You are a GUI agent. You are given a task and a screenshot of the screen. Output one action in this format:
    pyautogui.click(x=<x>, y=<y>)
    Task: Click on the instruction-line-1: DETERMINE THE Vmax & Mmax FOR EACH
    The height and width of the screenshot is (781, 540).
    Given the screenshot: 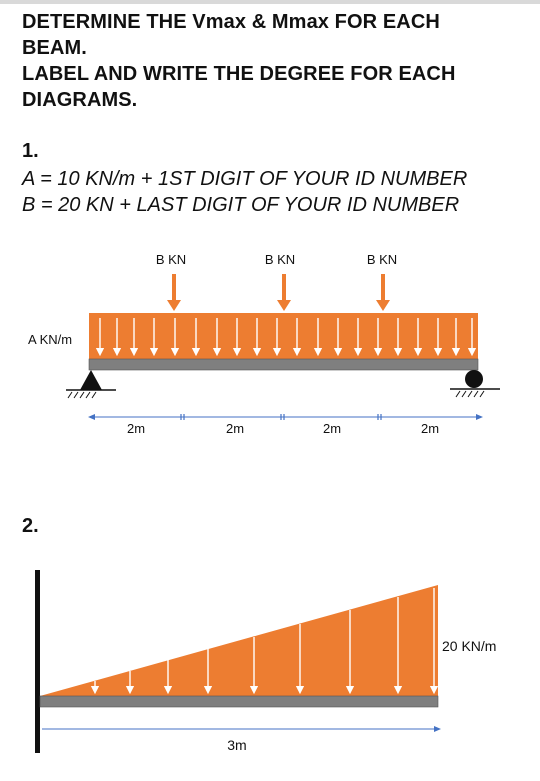 What is the action you would take?
    pyautogui.click(x=231, y=22)
    